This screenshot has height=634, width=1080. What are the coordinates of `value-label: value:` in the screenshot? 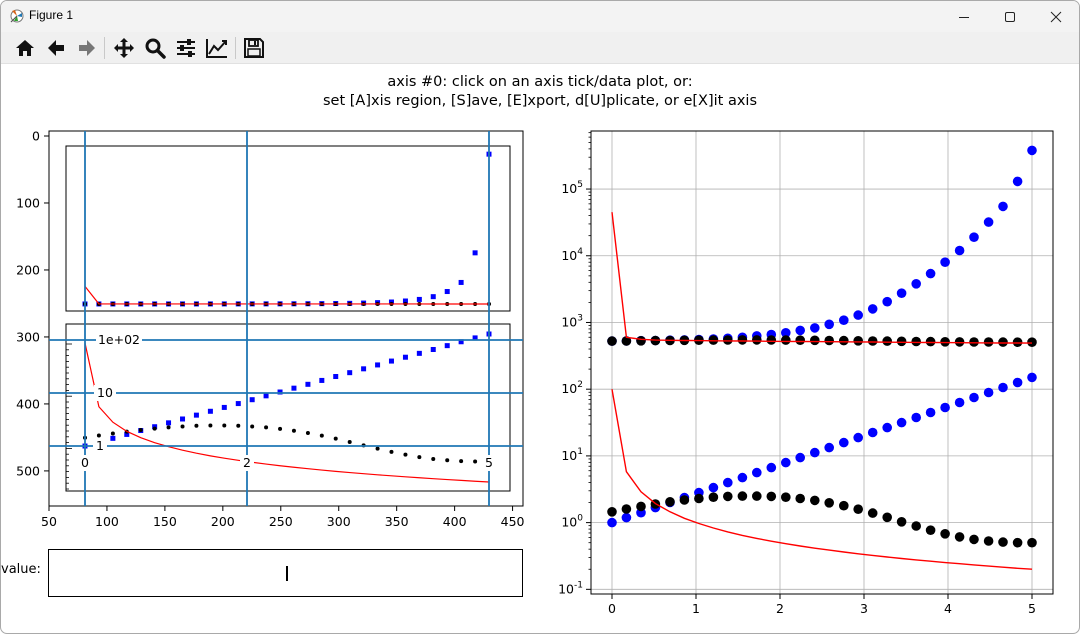 It's located at (21, 569).